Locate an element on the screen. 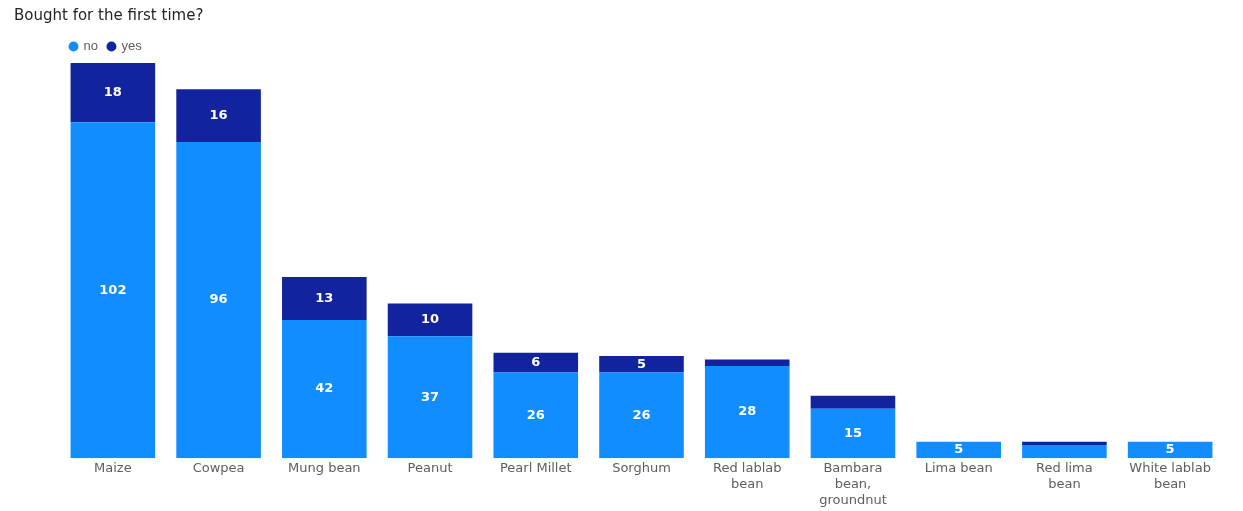 The height and width of the screenshot is (511, 1243). x-tick-label: Red lablab bean is located at coordinates (747, 475).